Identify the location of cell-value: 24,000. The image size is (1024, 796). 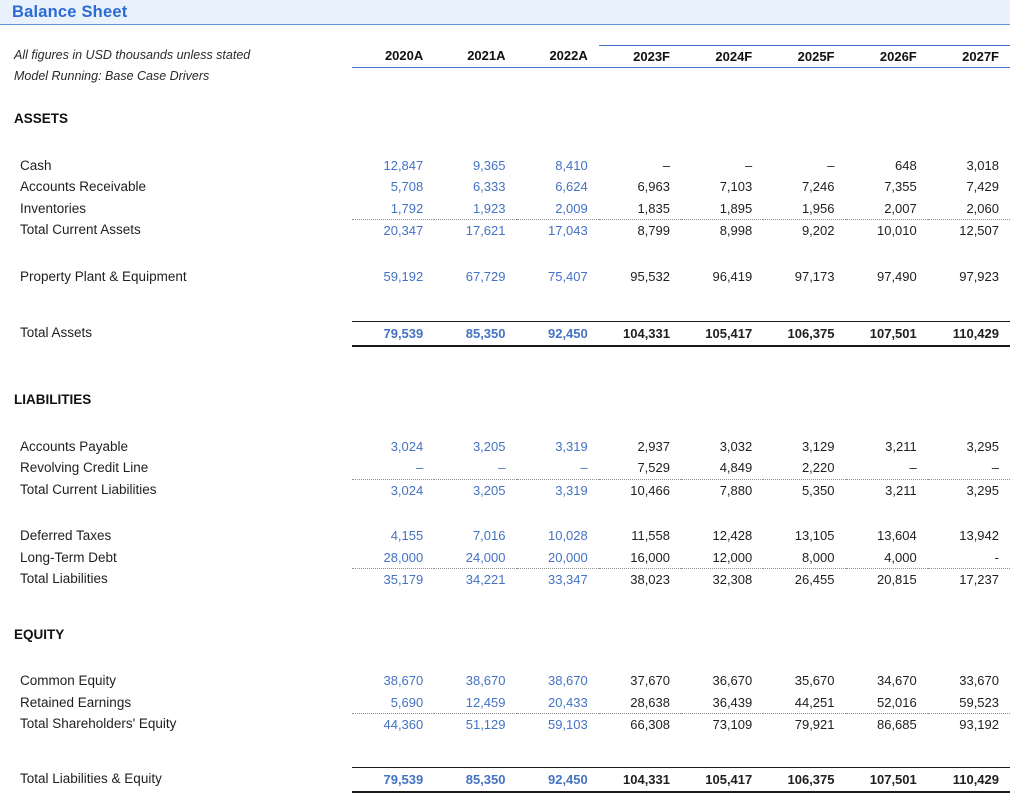
(485, 557).